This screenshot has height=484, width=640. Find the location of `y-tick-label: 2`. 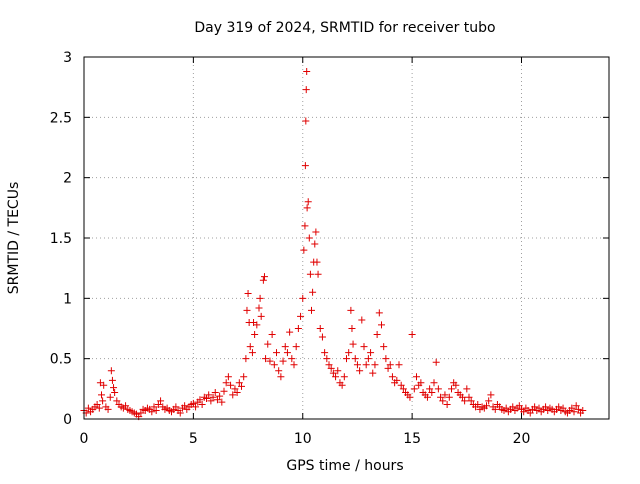

y-tick-label: 2 is located at coordinates (67, 179).